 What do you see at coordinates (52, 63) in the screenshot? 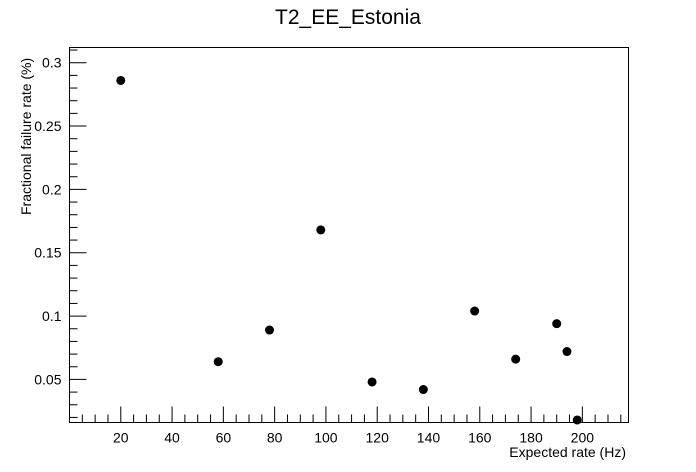
I see `y-tick-label: 0.3` at bounding box center [52, 63].